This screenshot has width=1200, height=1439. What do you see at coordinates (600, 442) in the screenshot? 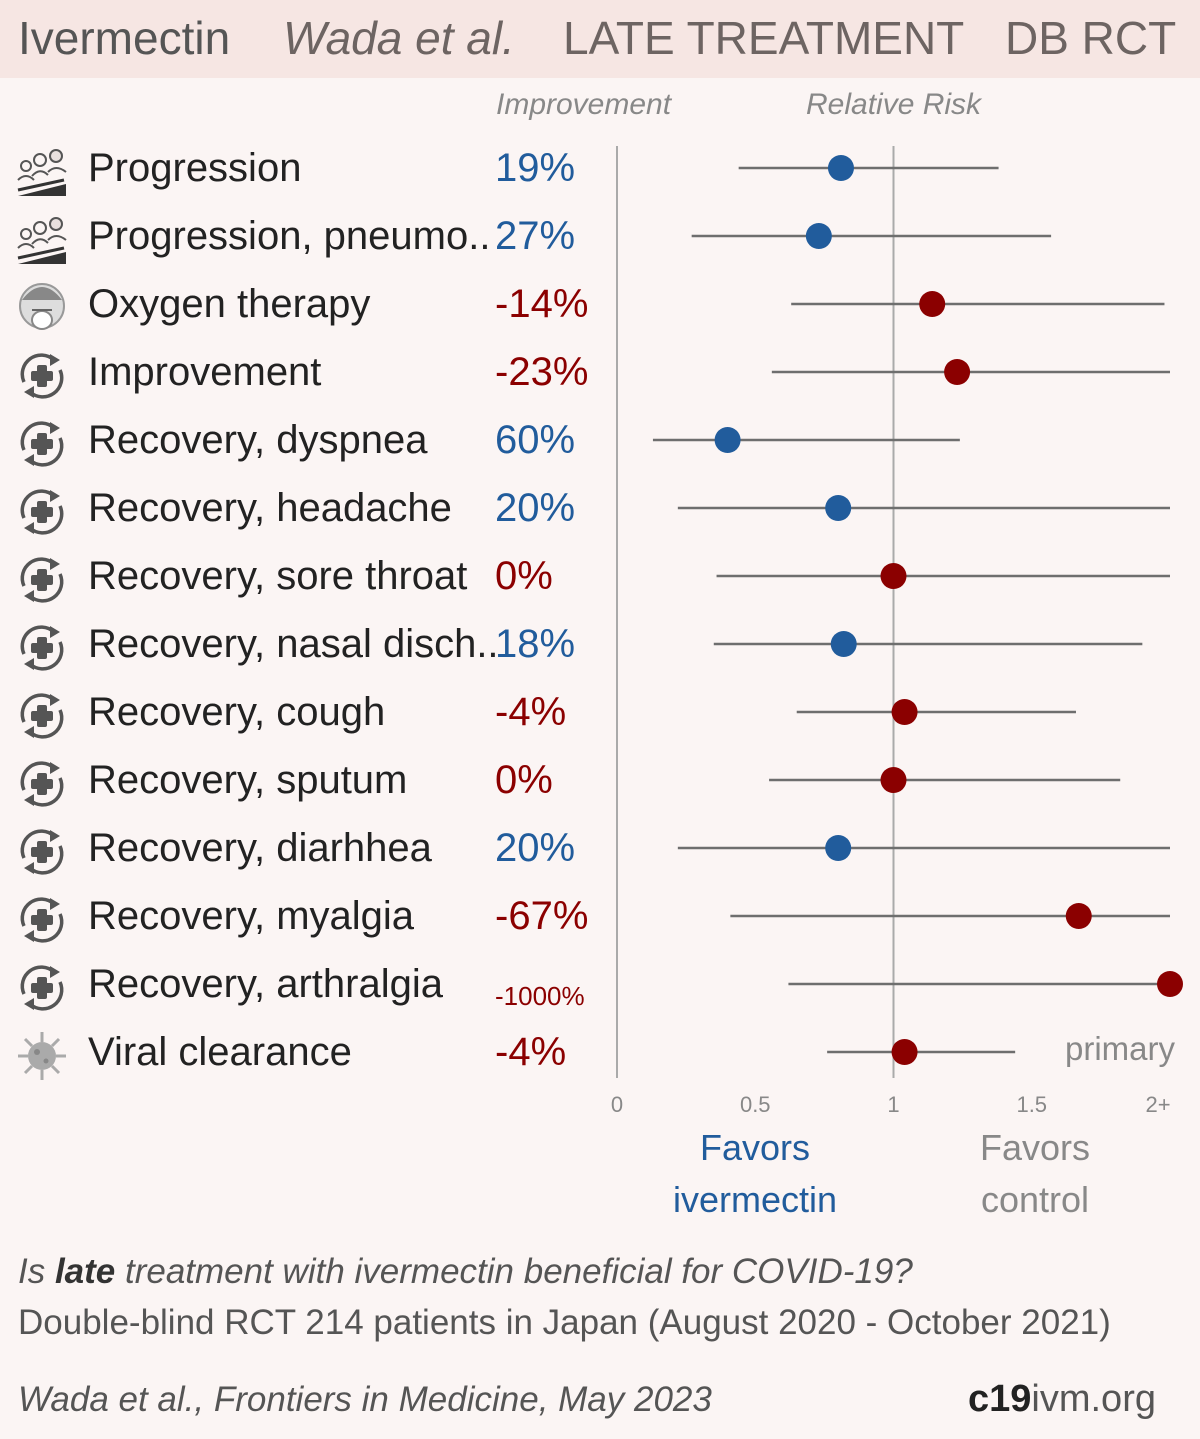
I see `outcome-row: Recovery, dyspnea 60%` at bounding box center [600, 442].